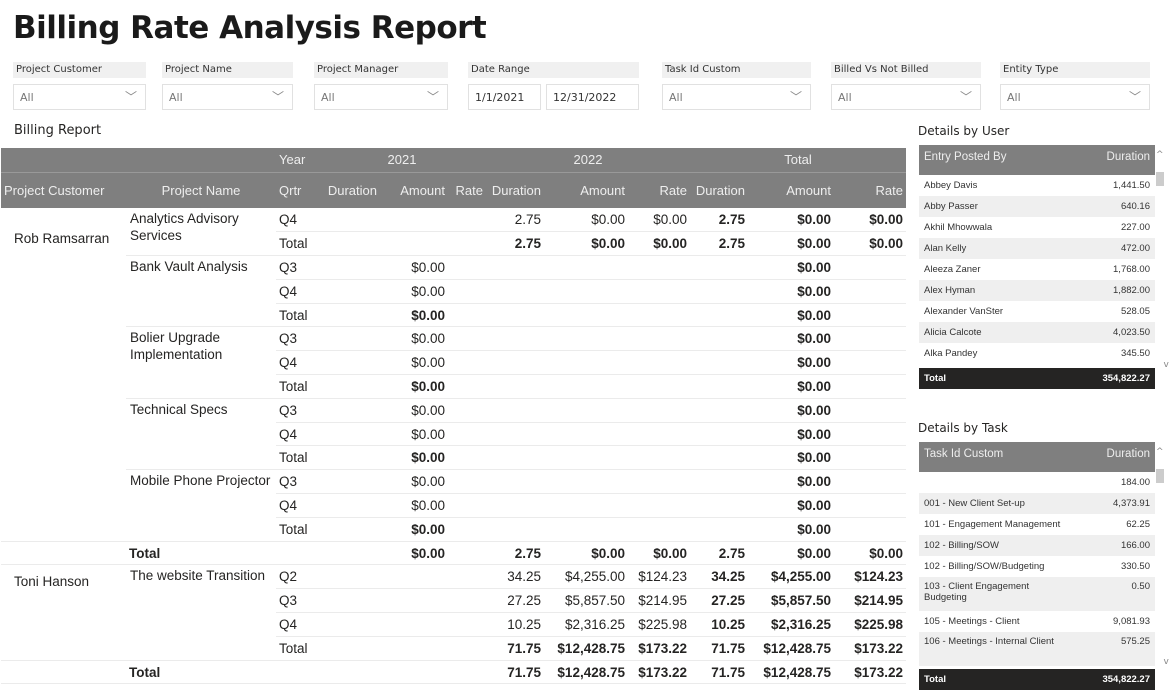 The image size is (1170, 690). Describe the element at coordinates (906, 97) in the screenshot. I see `billed-dropdown: All ﹀` at that location.